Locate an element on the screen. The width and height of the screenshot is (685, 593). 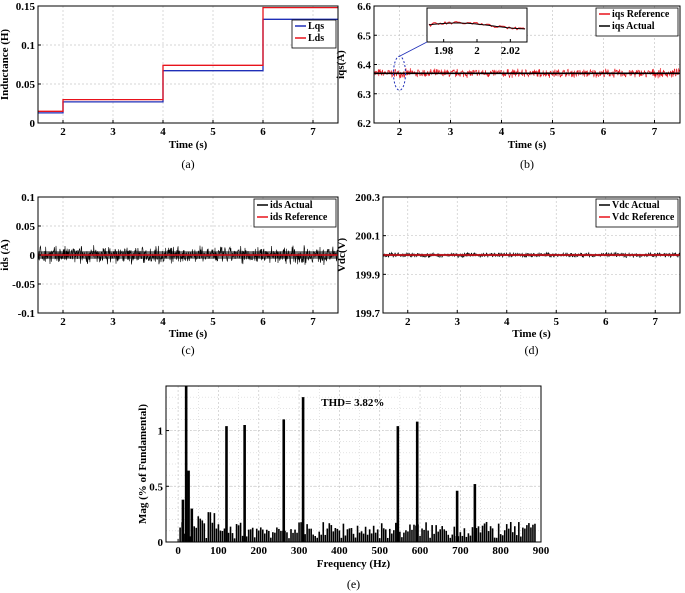
x-ticks-e: 0 100 200 300 400 500 600 700 800 900 is located at coordinates (362, 548).